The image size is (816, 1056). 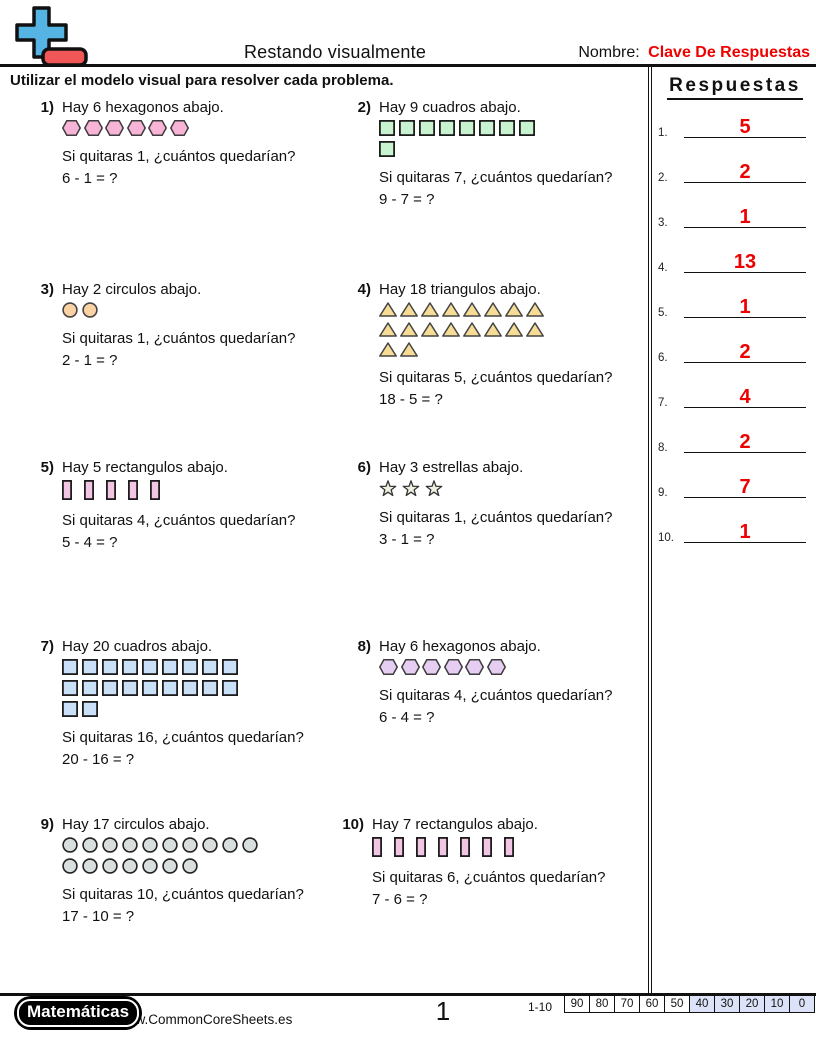 What do you see at coordinates (663, 358) in the screenshot?
I see `answer-number: 6.` at bounding box center [663, 358].